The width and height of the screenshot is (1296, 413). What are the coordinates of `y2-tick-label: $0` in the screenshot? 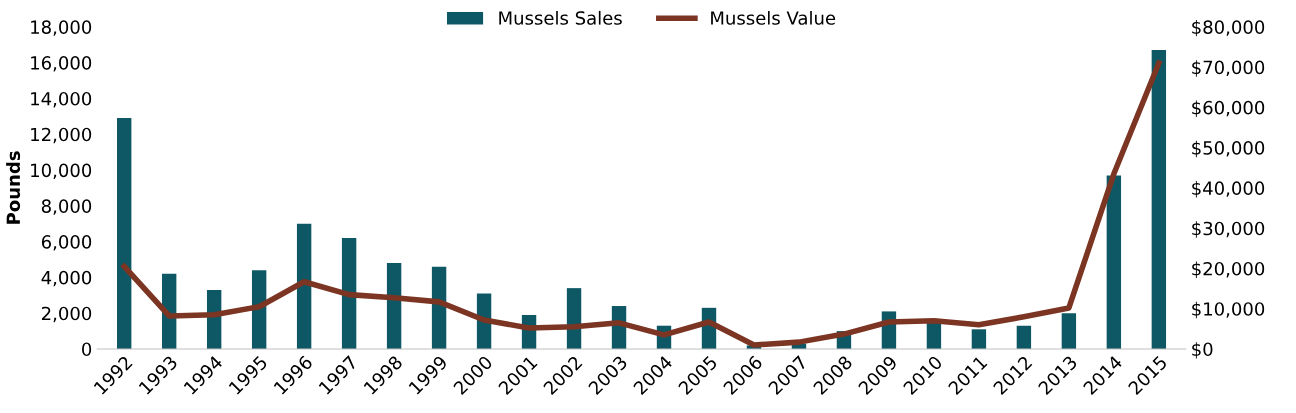 It's located at (1202, 350).